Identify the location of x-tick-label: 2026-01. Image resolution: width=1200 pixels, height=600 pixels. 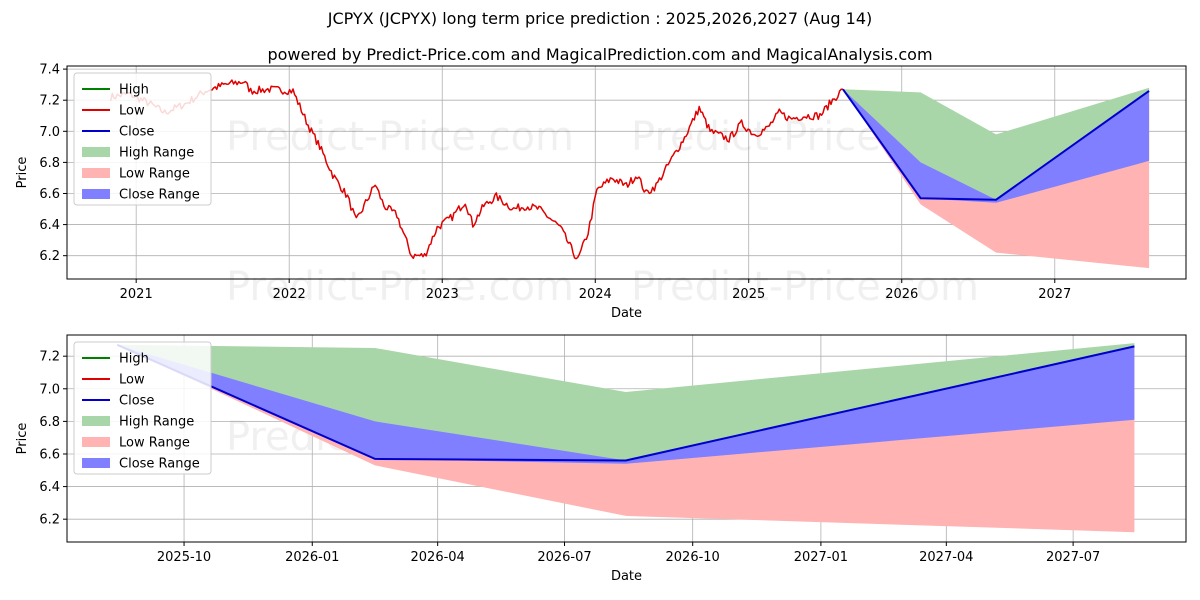
(312, 557).